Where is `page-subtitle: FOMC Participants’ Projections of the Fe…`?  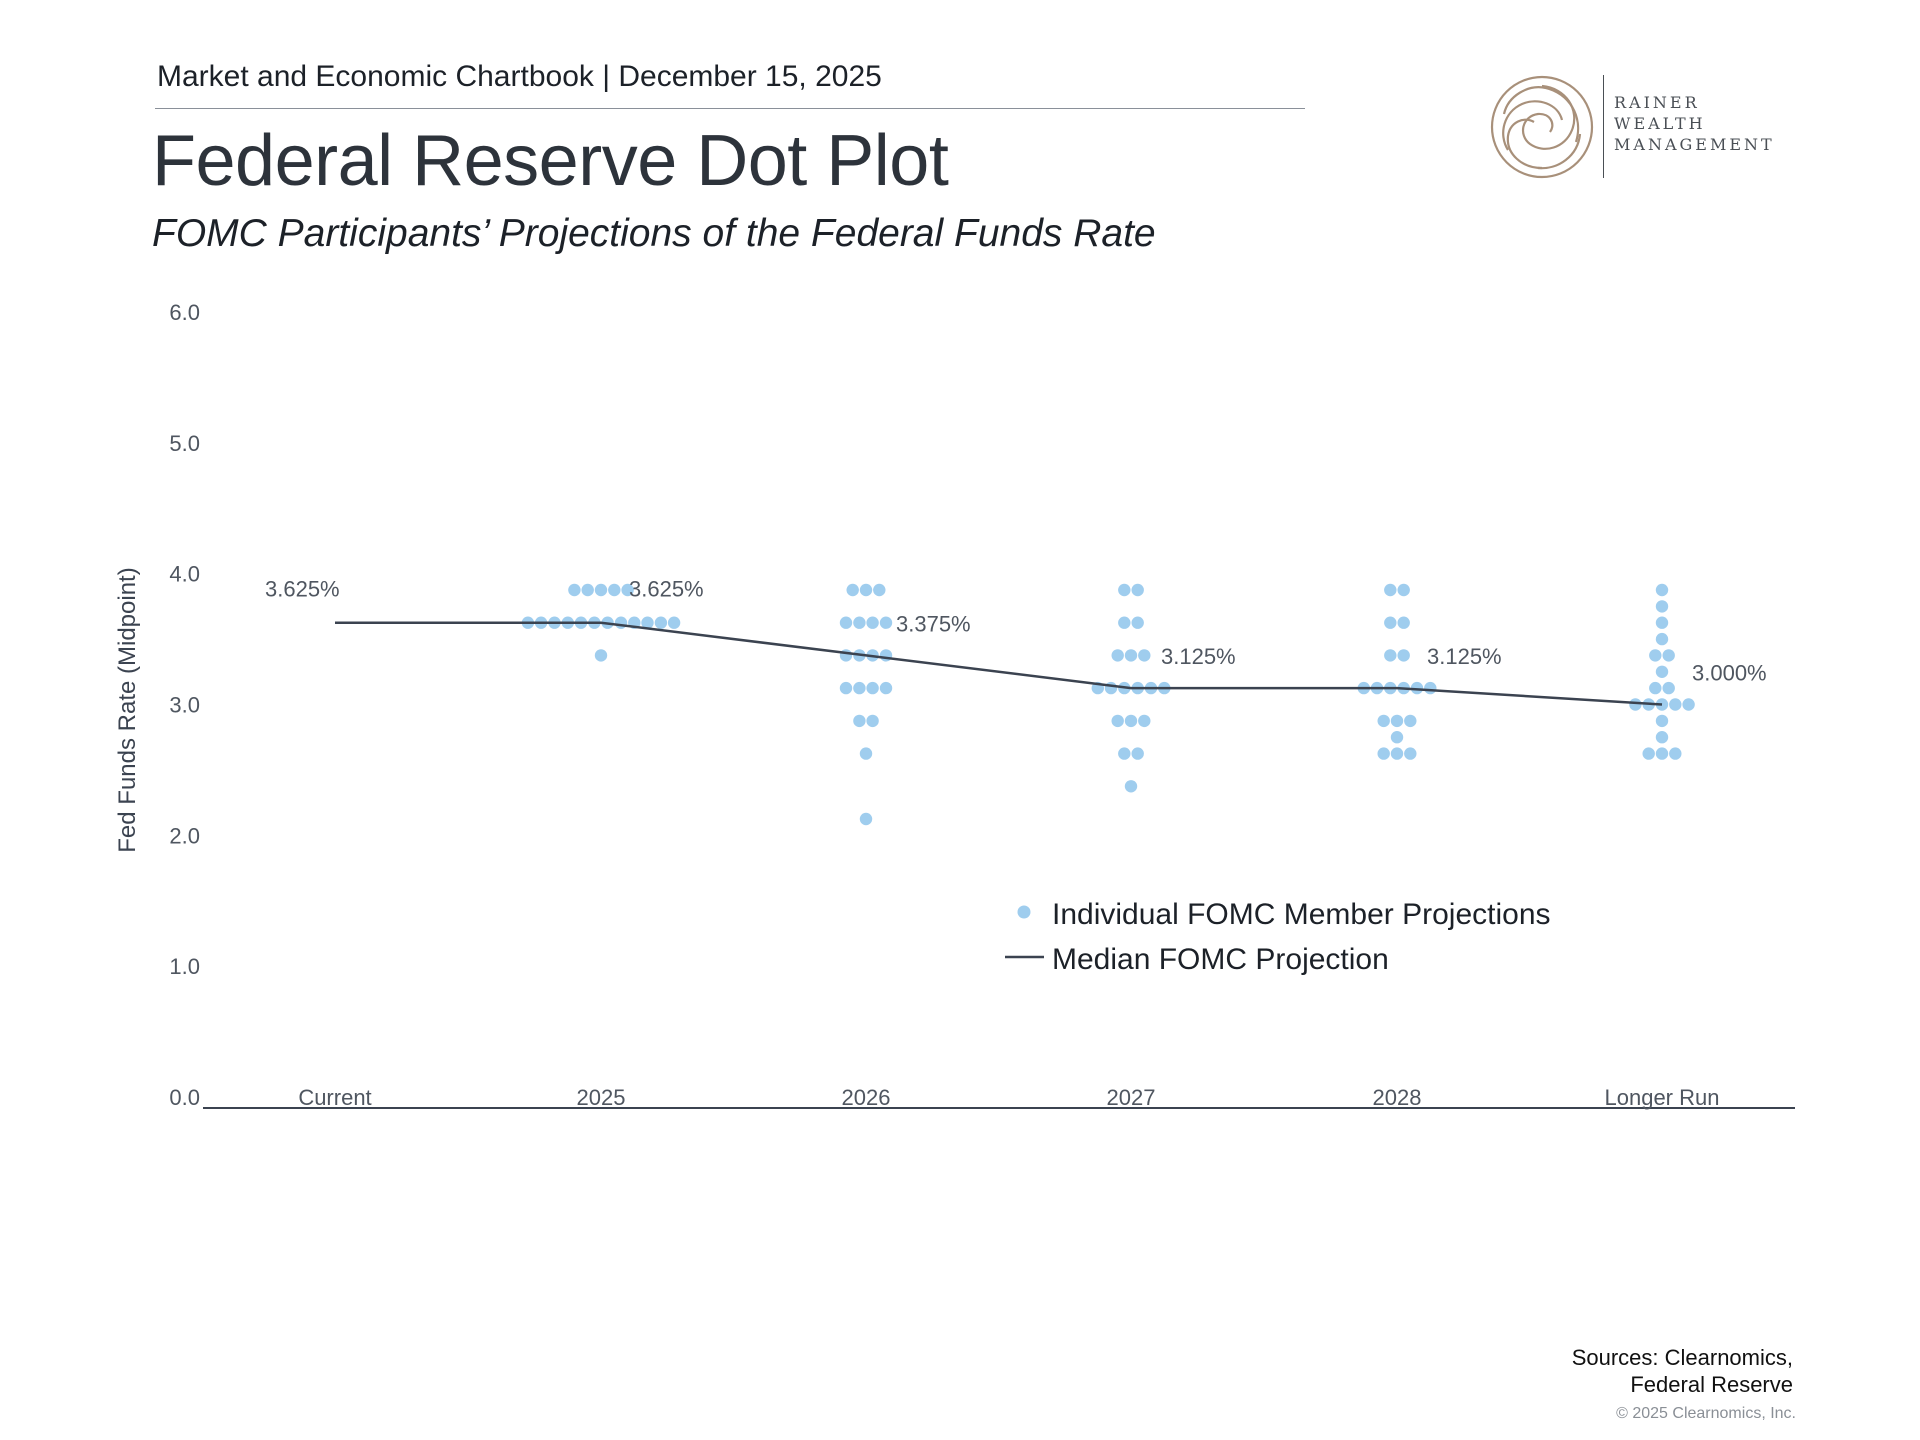
page-subtitle: FOMC Participants’ Projections of the Fe… is located at coordinates (654, 233).